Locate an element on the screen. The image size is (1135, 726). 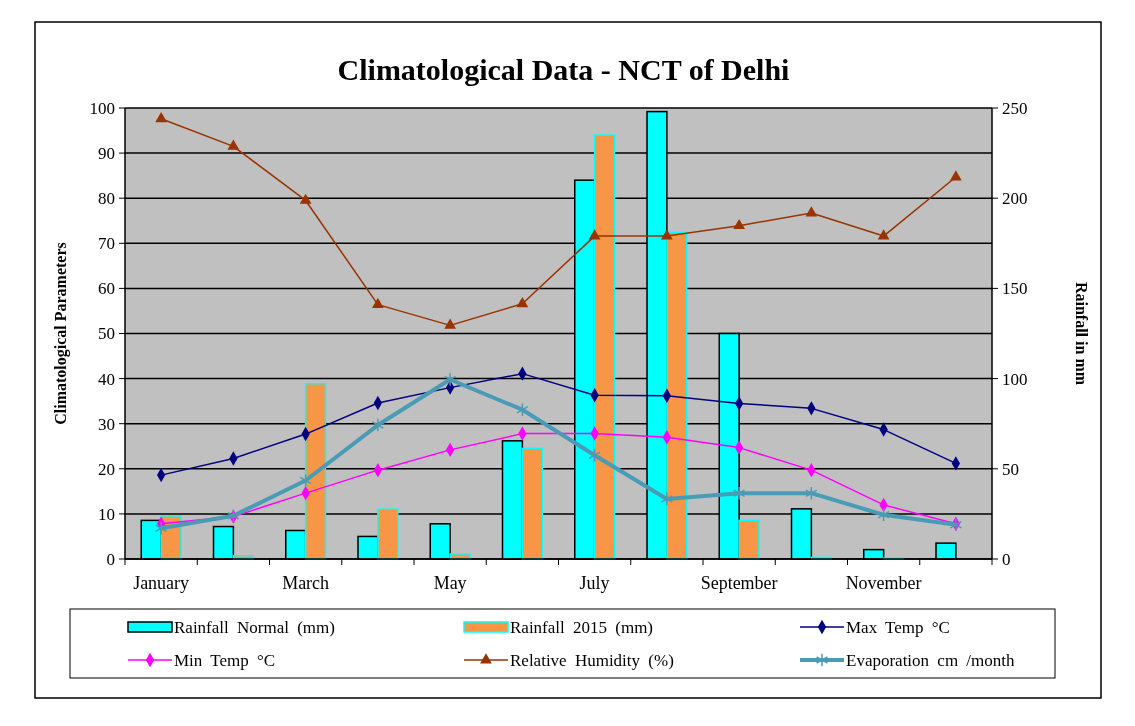
legend-label: Evaporation cm /month is located at coordinates (931, 660).